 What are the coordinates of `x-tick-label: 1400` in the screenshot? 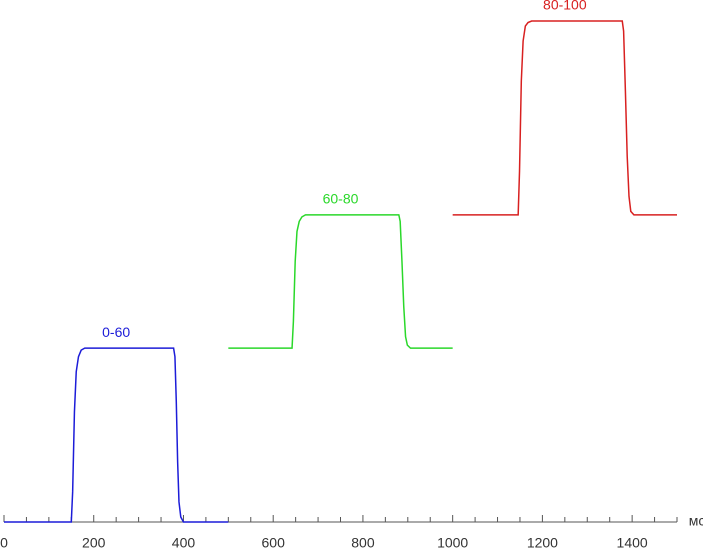 It's located at (632, 543).